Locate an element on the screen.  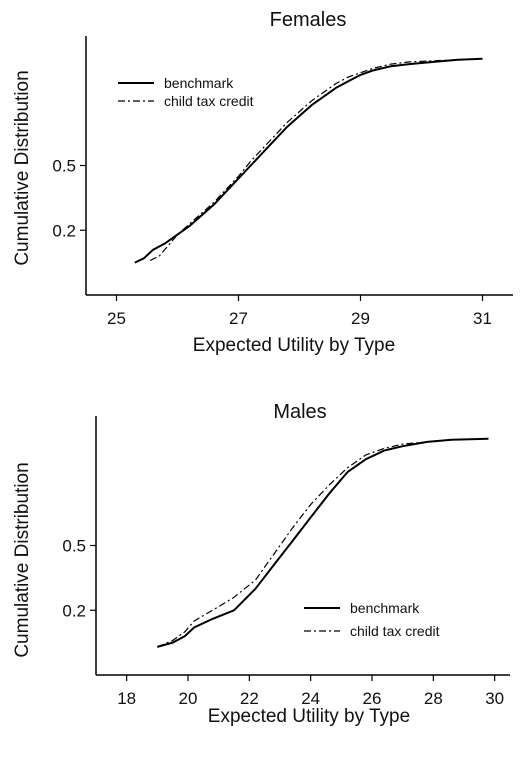
females-legend-benchmark: benchmark is located at coordinates (199, 83).